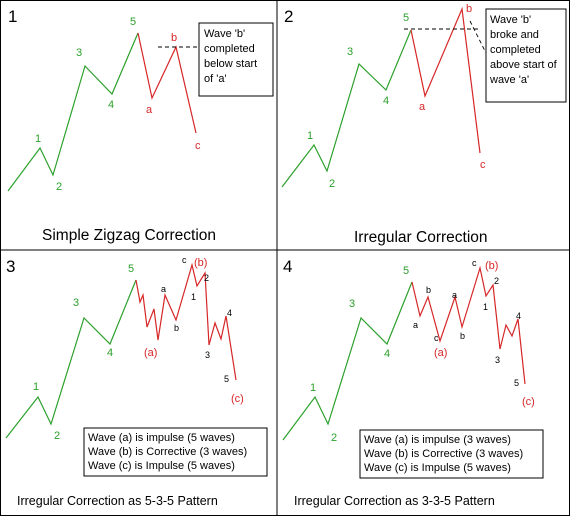 The height and width of the screenshot is (516, 570). I want to click on callout-dashed-line, so click(478, 38).